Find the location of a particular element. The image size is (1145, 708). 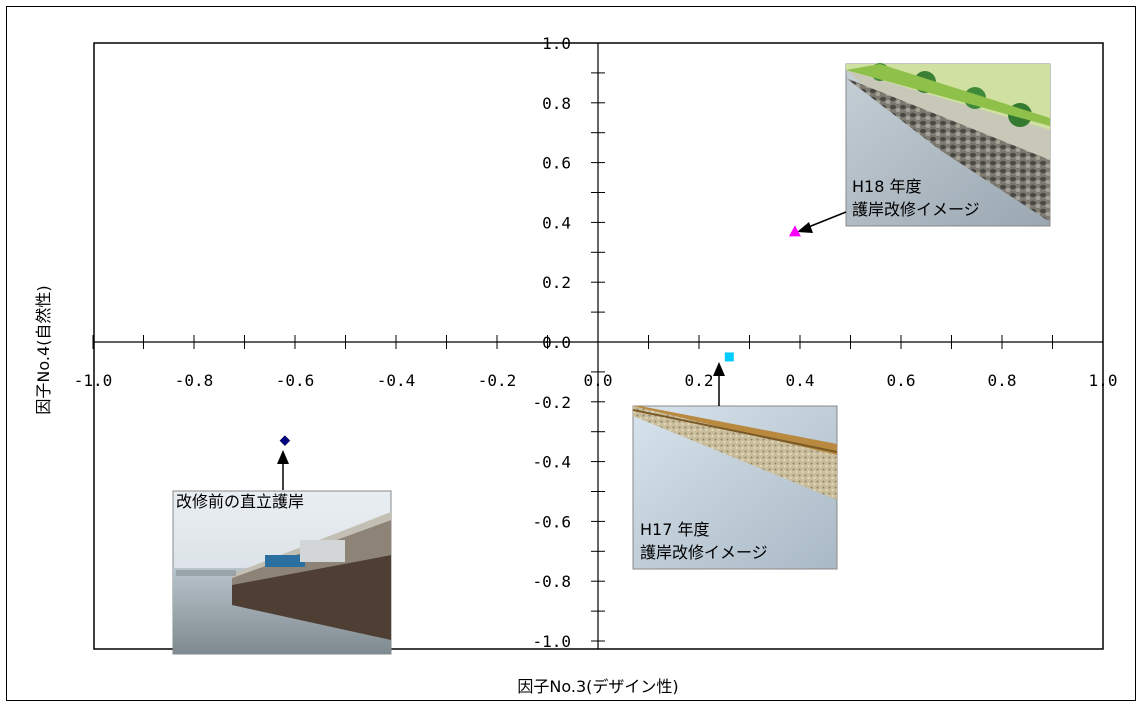

annotation-h18-line1: H18 年度 is located at coordinates (886, 186).